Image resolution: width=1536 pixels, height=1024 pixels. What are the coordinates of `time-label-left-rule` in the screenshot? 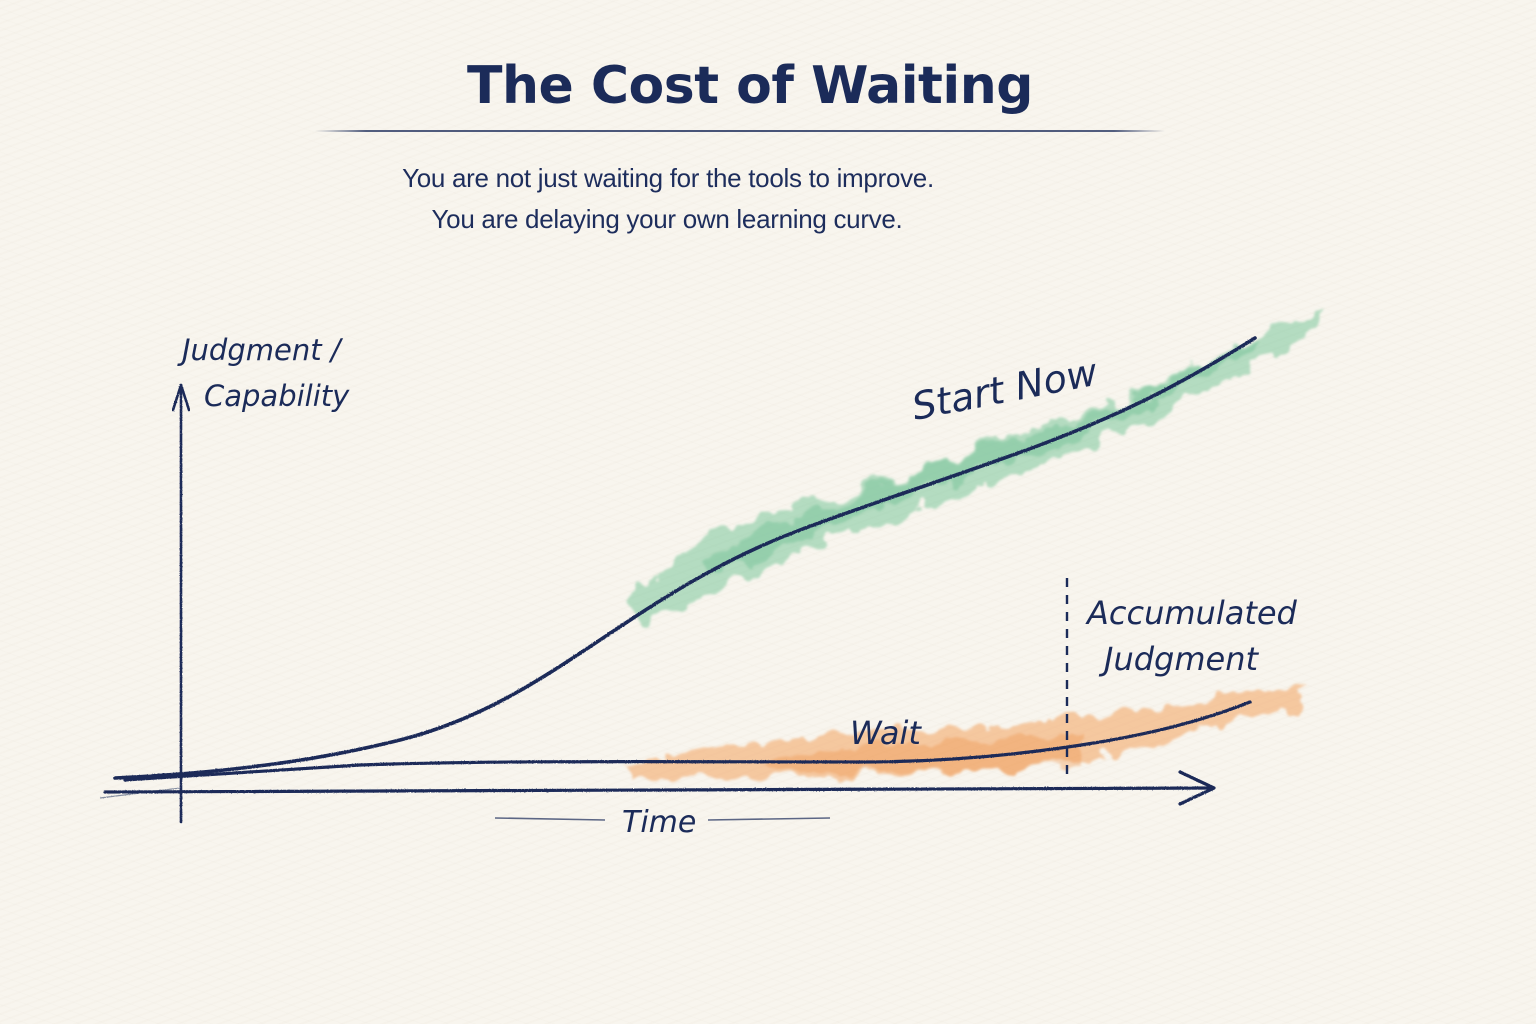 It's located at (550, 819).